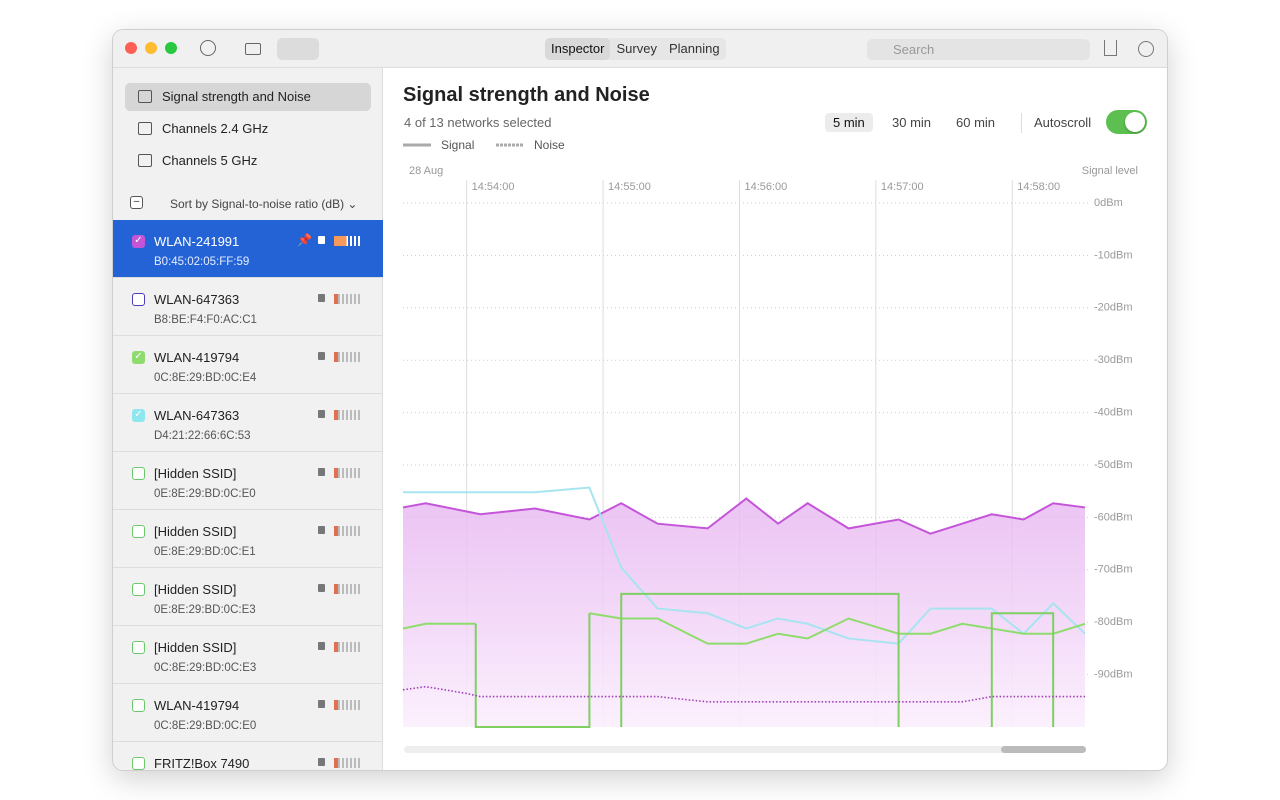 Image resolution: width=1280 pixels, height=800 pixels. Describe the element at coordinates (248, 481) in the screenshot. I see `network-row: [Hidden SSID] 0E:8E:29:BD:0C:E0` at that location.